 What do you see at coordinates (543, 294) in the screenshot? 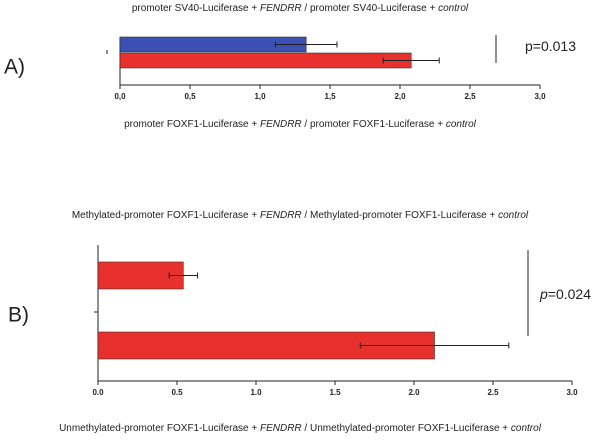
I see `p-value-part: p` at bounding box center [543, 294].